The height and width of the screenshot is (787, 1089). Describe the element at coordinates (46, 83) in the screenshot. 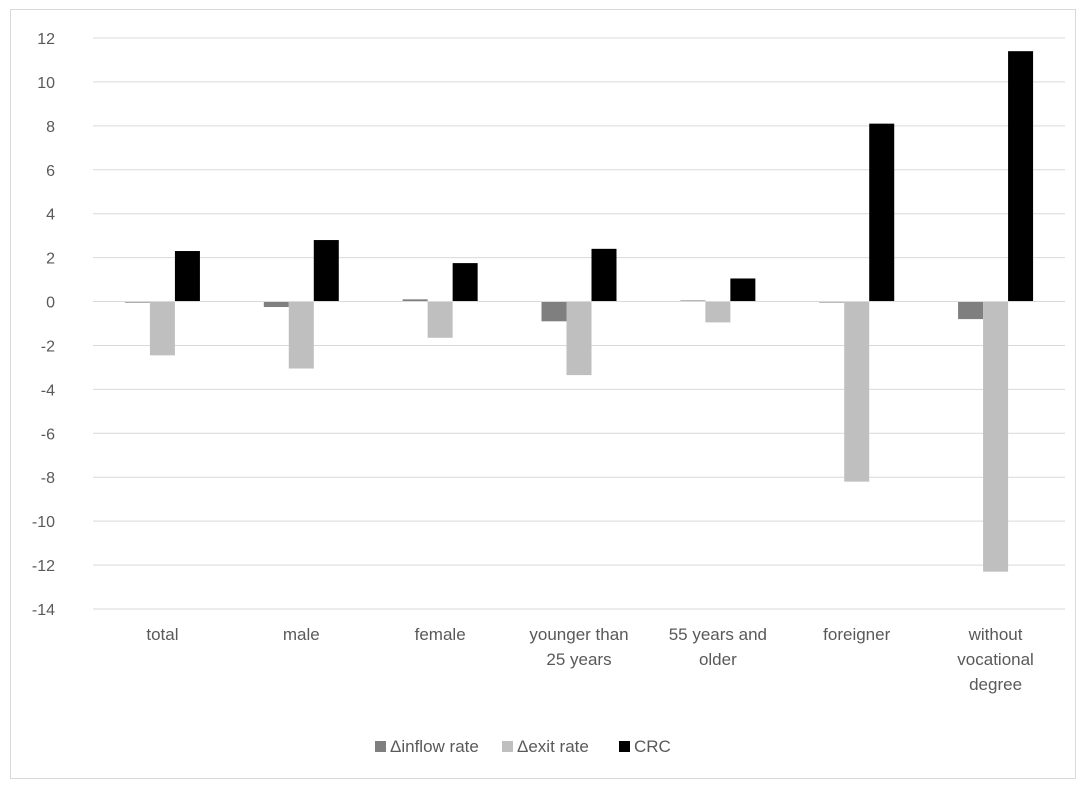

I see `y-tick-label: 10` at that location.